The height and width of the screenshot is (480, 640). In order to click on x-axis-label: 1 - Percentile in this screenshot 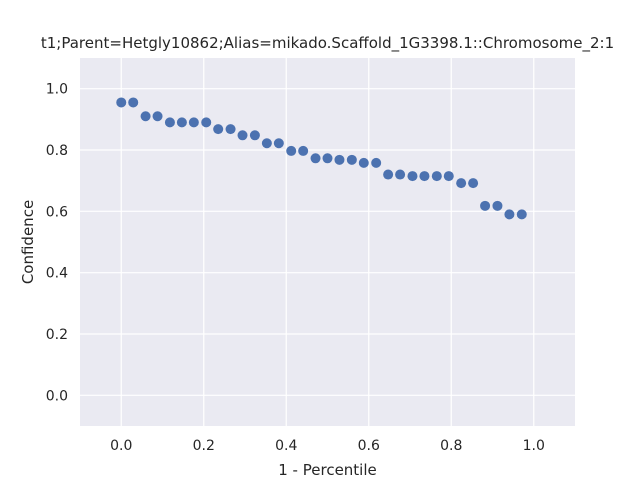, I will do `click(327, 470)`.